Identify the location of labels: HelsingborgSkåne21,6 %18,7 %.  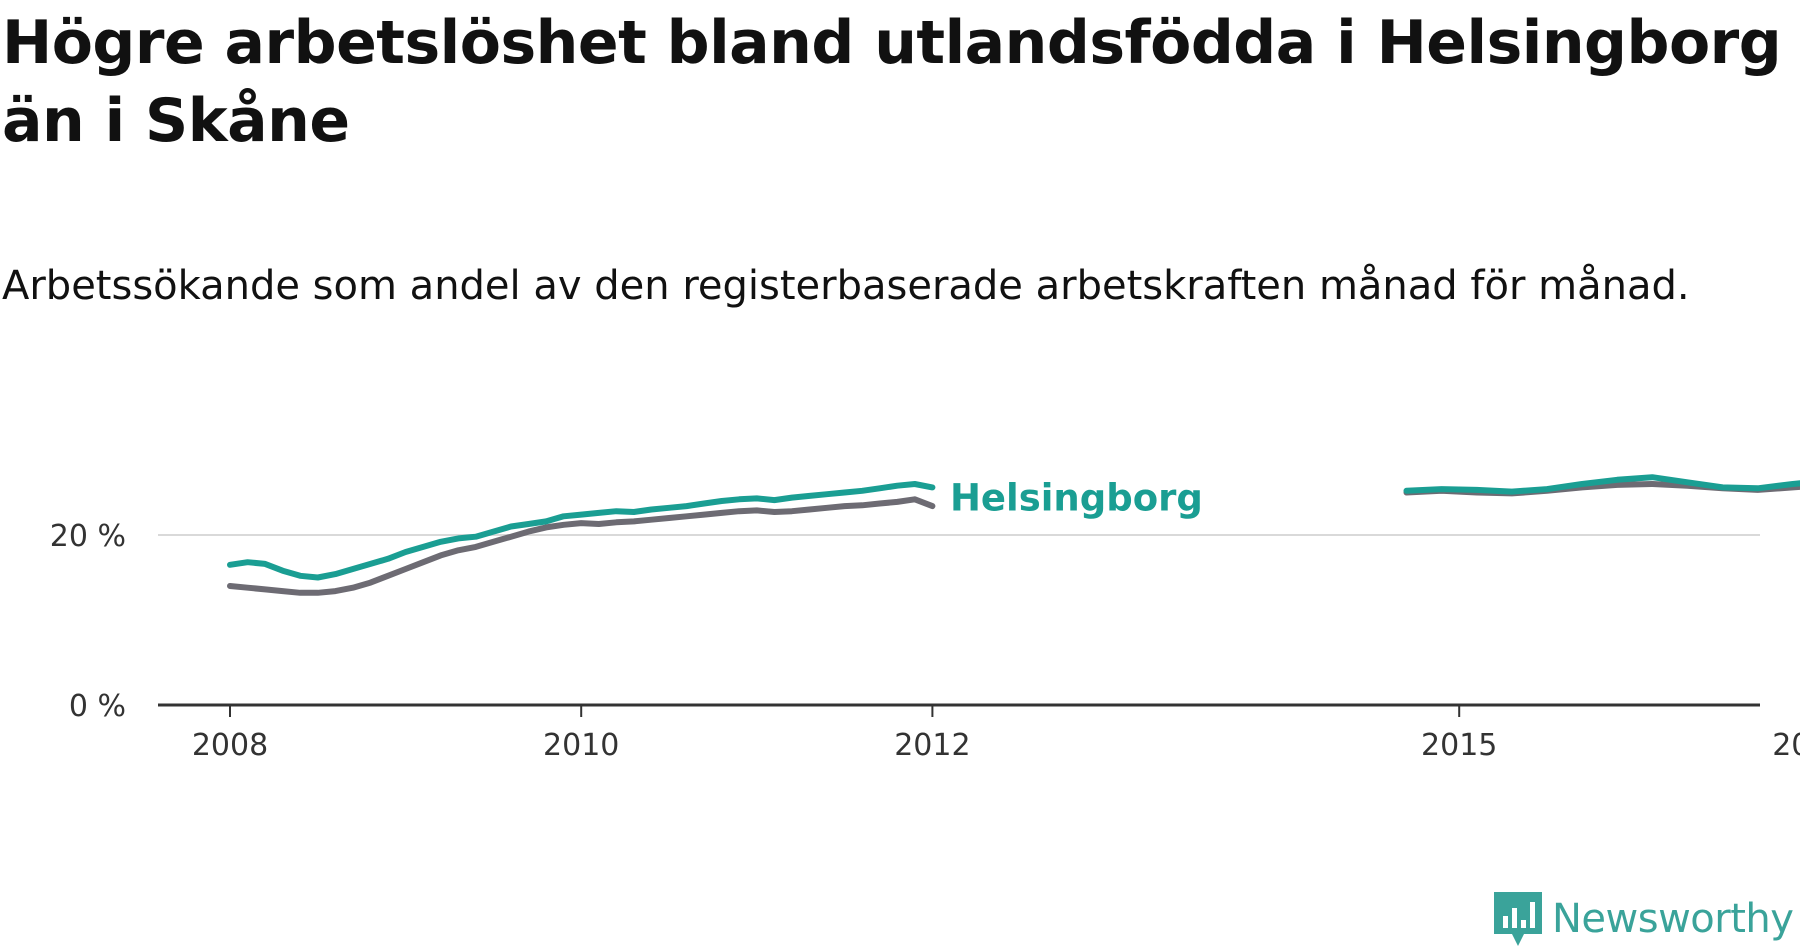
(1076, 498).